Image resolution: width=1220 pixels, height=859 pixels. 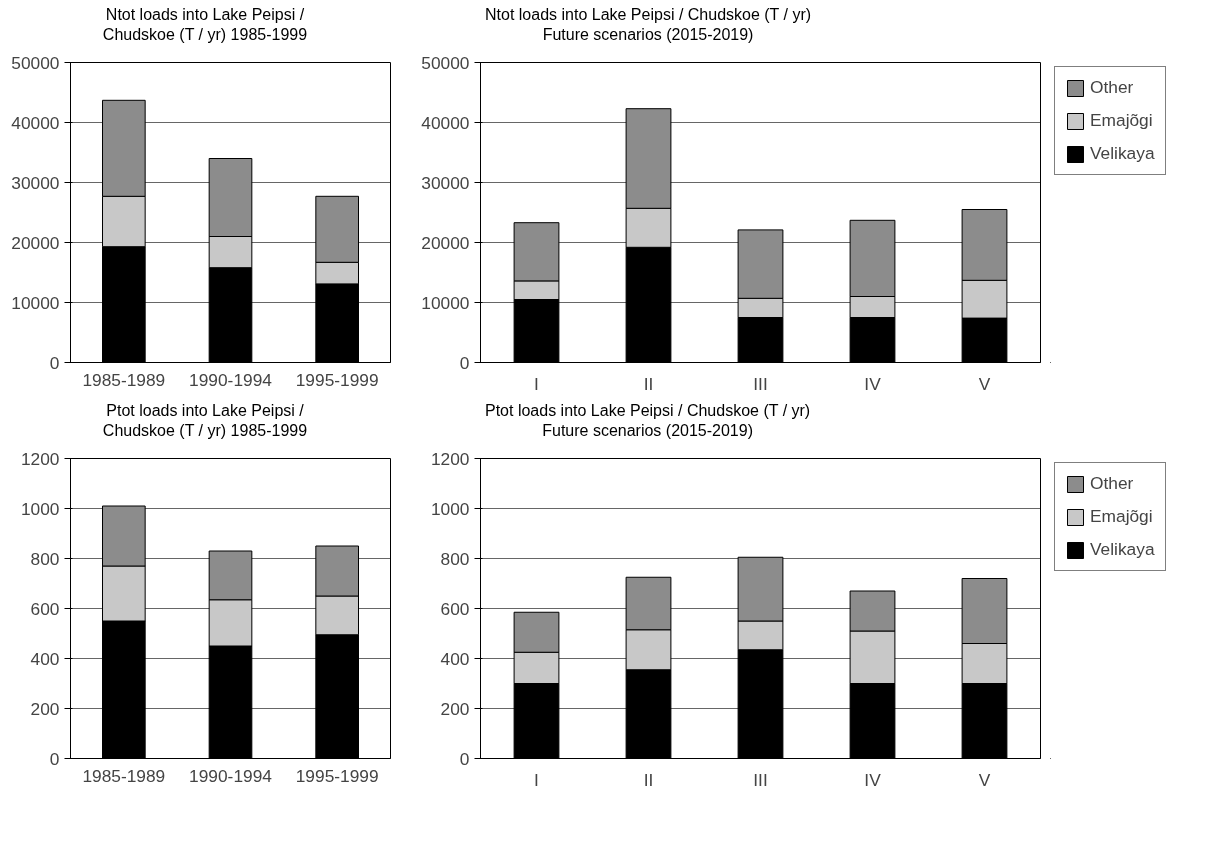 I want to click on chart-title: Ntot loads into Lake Peipsi / Chudskoe (T / yr), so click(x=648, y=14).